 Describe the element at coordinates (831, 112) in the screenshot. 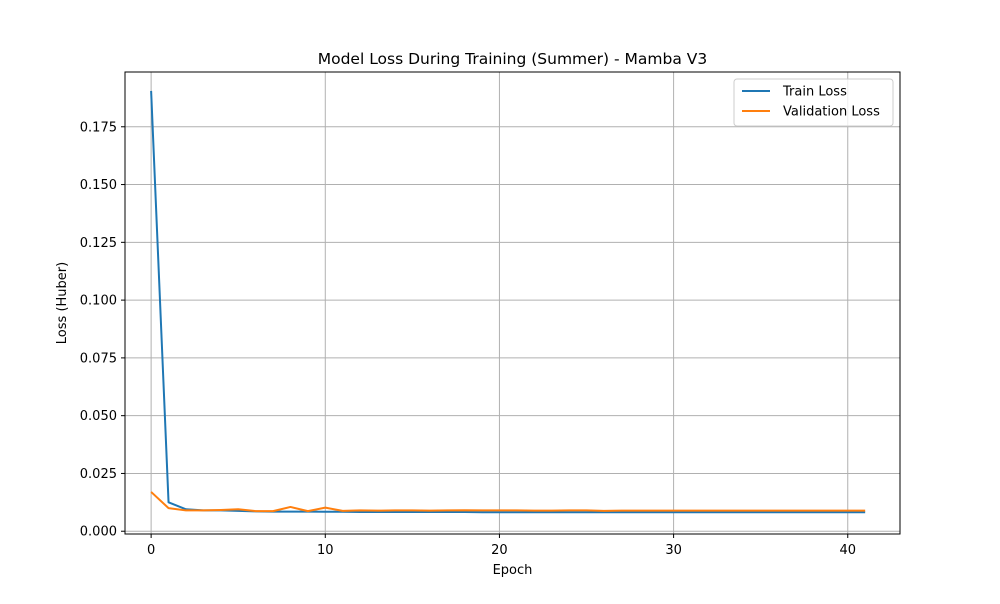

I see `legend-label-validation: Validation Loss` at that location.